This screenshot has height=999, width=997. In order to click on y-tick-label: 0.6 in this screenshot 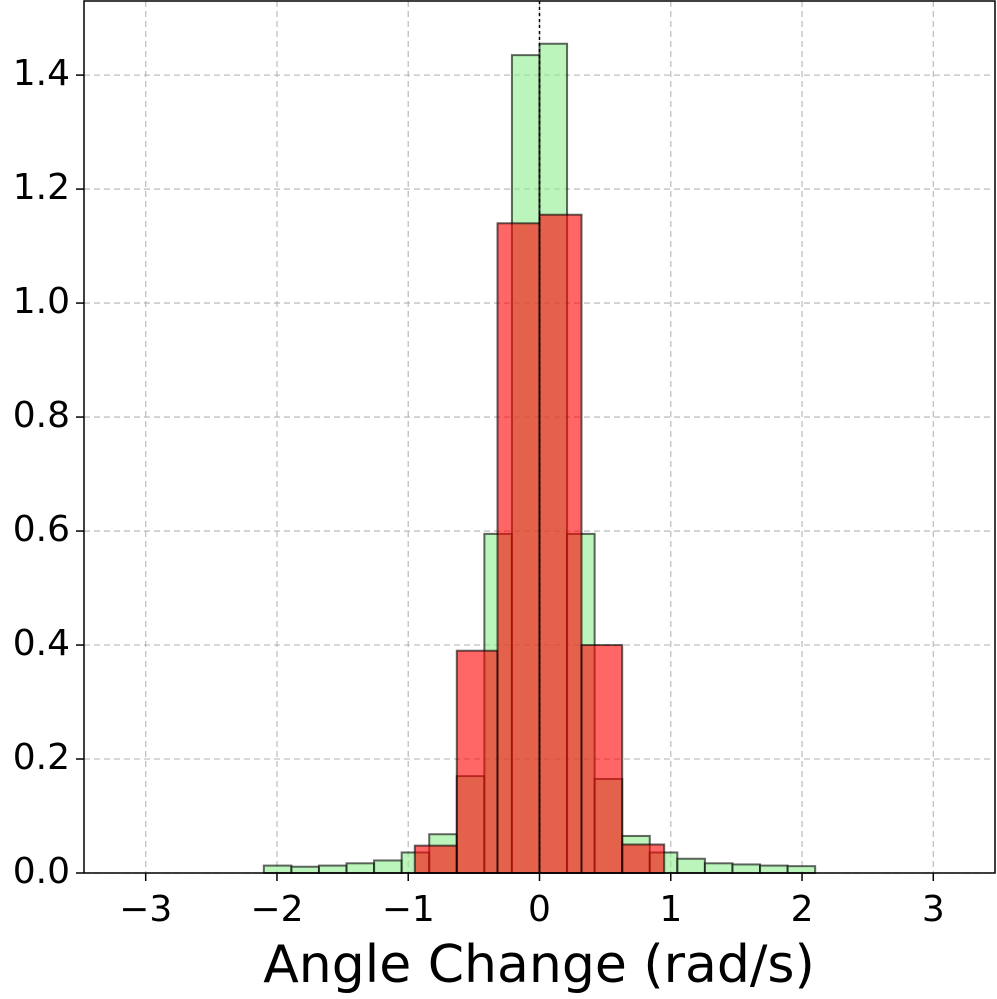, I will do `click(41, 529)`.